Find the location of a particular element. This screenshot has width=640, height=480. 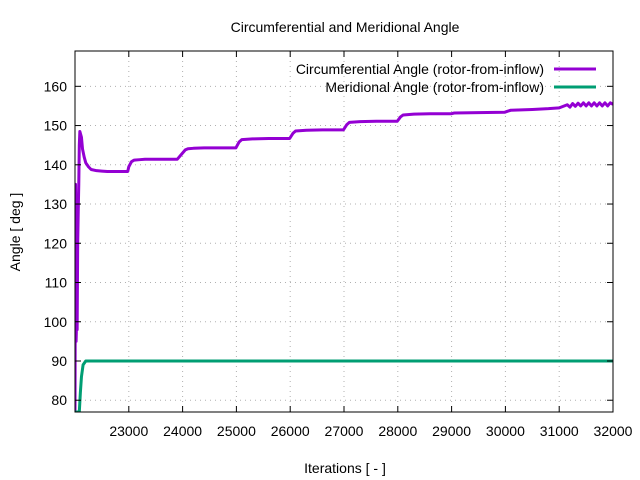

y-tick-label: 140 is located at coordinates (56, 165).